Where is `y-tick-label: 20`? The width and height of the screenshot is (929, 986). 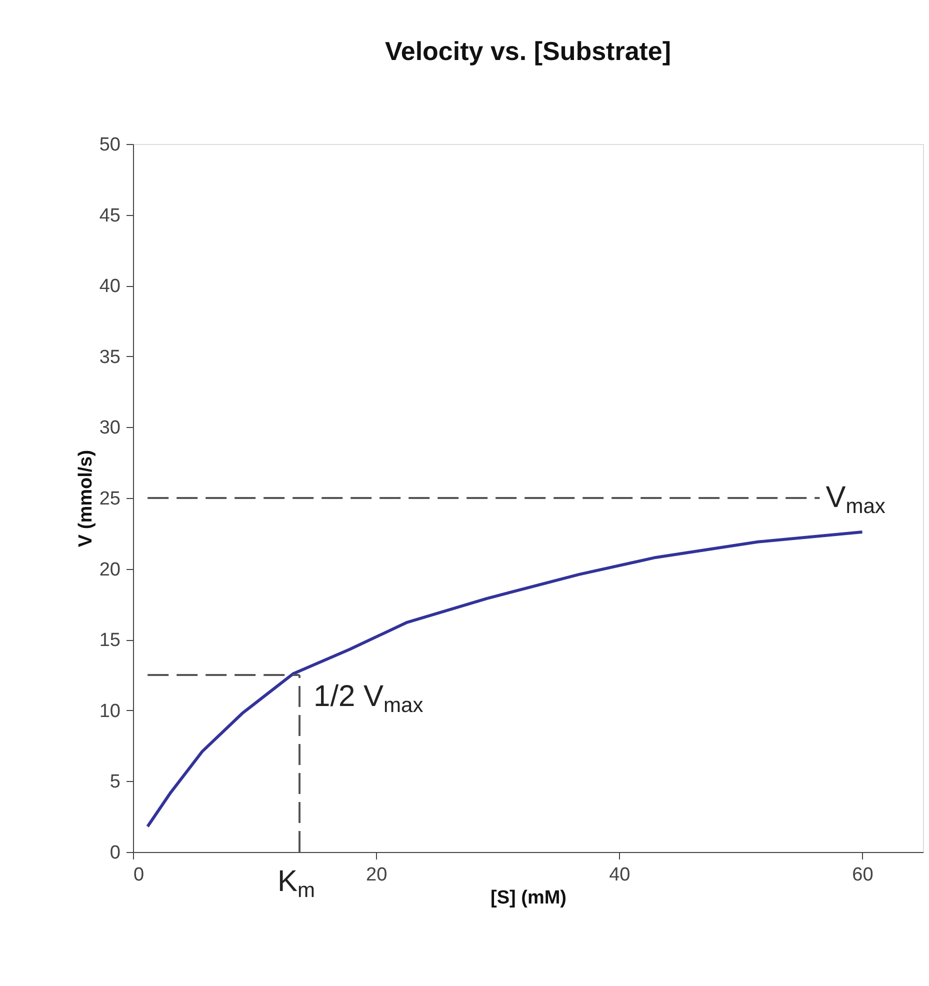 y-tick-label: 20 is located at coordinates (109, 569).